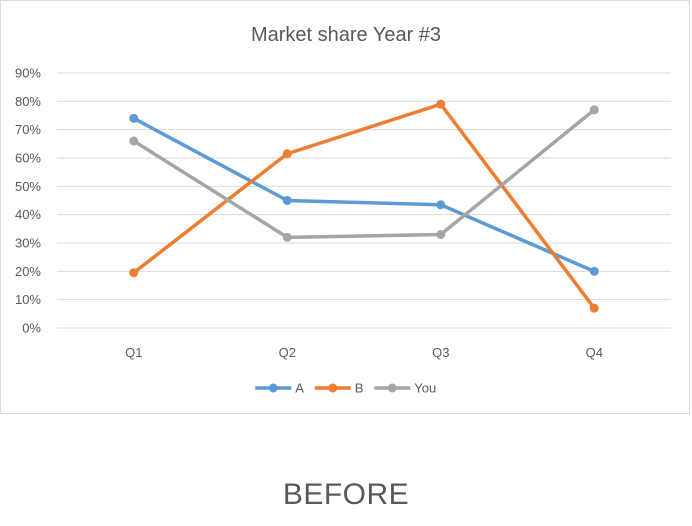 This screenshot has width=692, height=526. What do you see at coordinates (28, 101) in the screenshot?
I see `y-tick-label: 80%` at bounding box center [28, 101].